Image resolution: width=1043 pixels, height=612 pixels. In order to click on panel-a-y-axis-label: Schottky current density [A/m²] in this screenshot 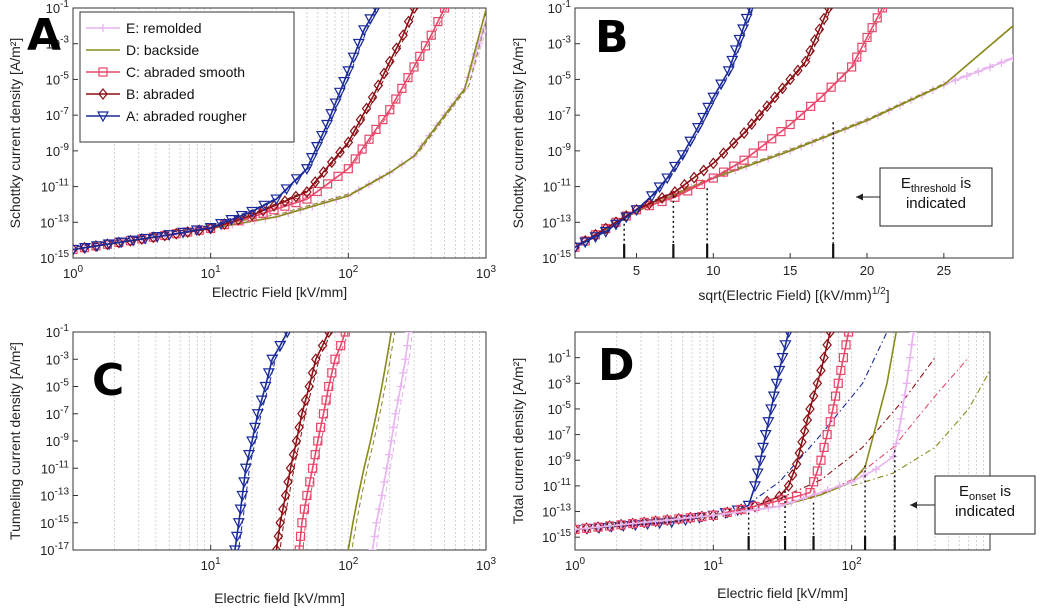, I will do `click(15, 133)`.